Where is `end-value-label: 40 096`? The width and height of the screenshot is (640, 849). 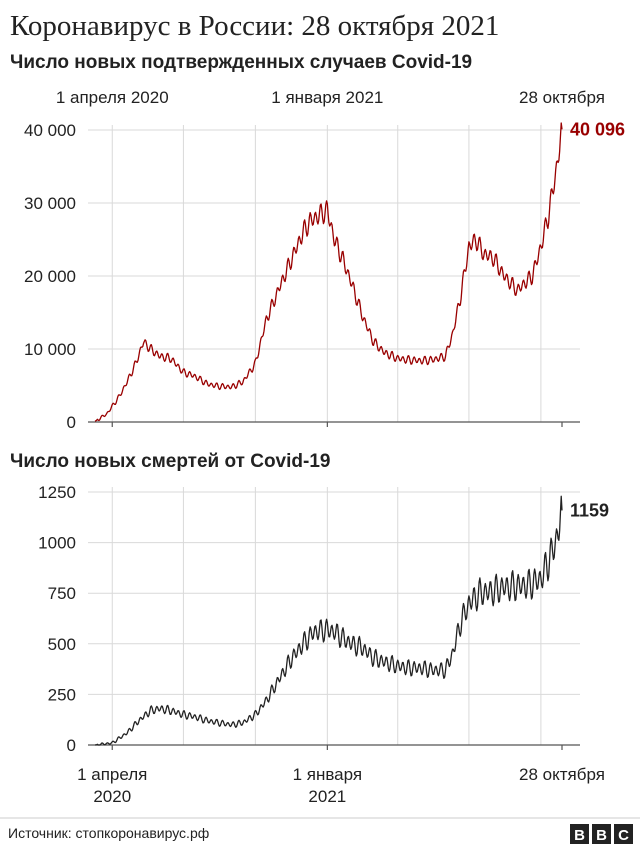 end-value-label: 40 096 is located at coordinates (597, 129).